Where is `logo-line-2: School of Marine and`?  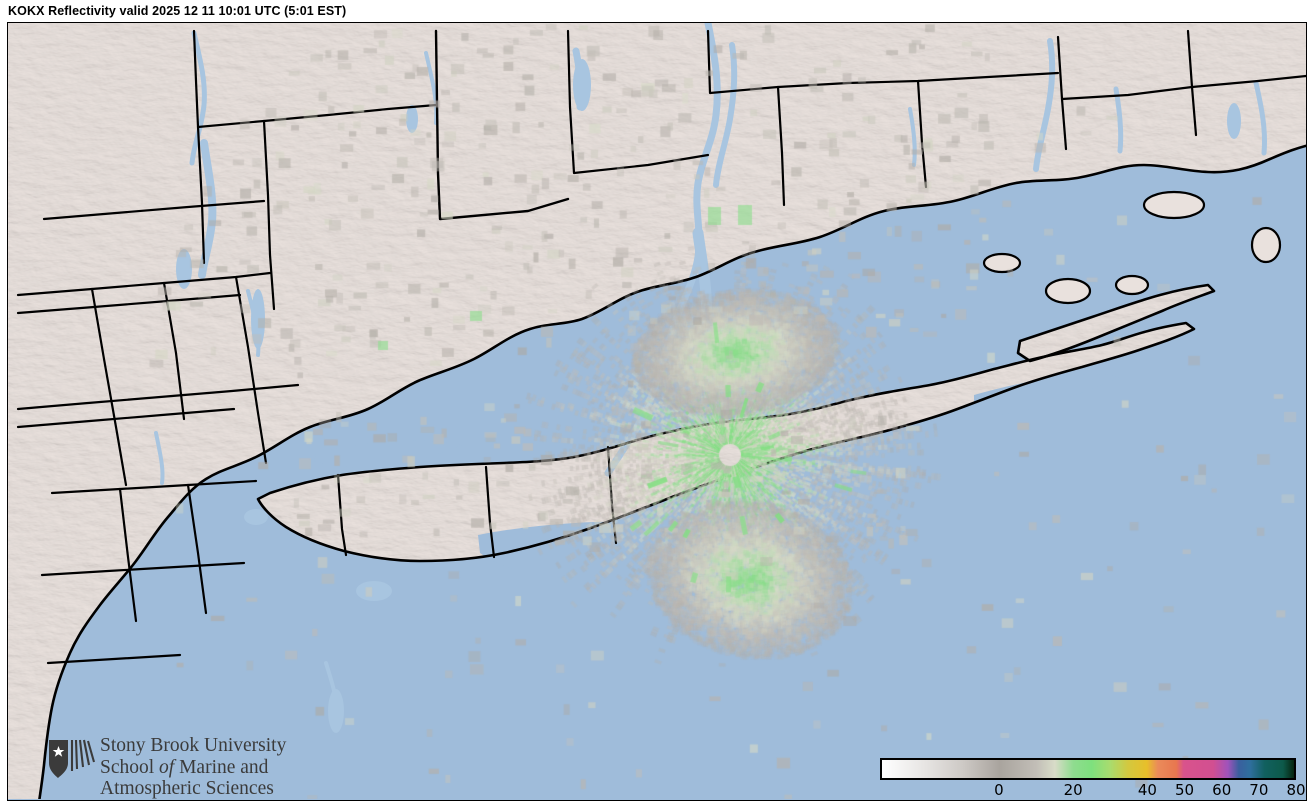
logo-line-2: School of Marine and is located at coordinates (225, 768).